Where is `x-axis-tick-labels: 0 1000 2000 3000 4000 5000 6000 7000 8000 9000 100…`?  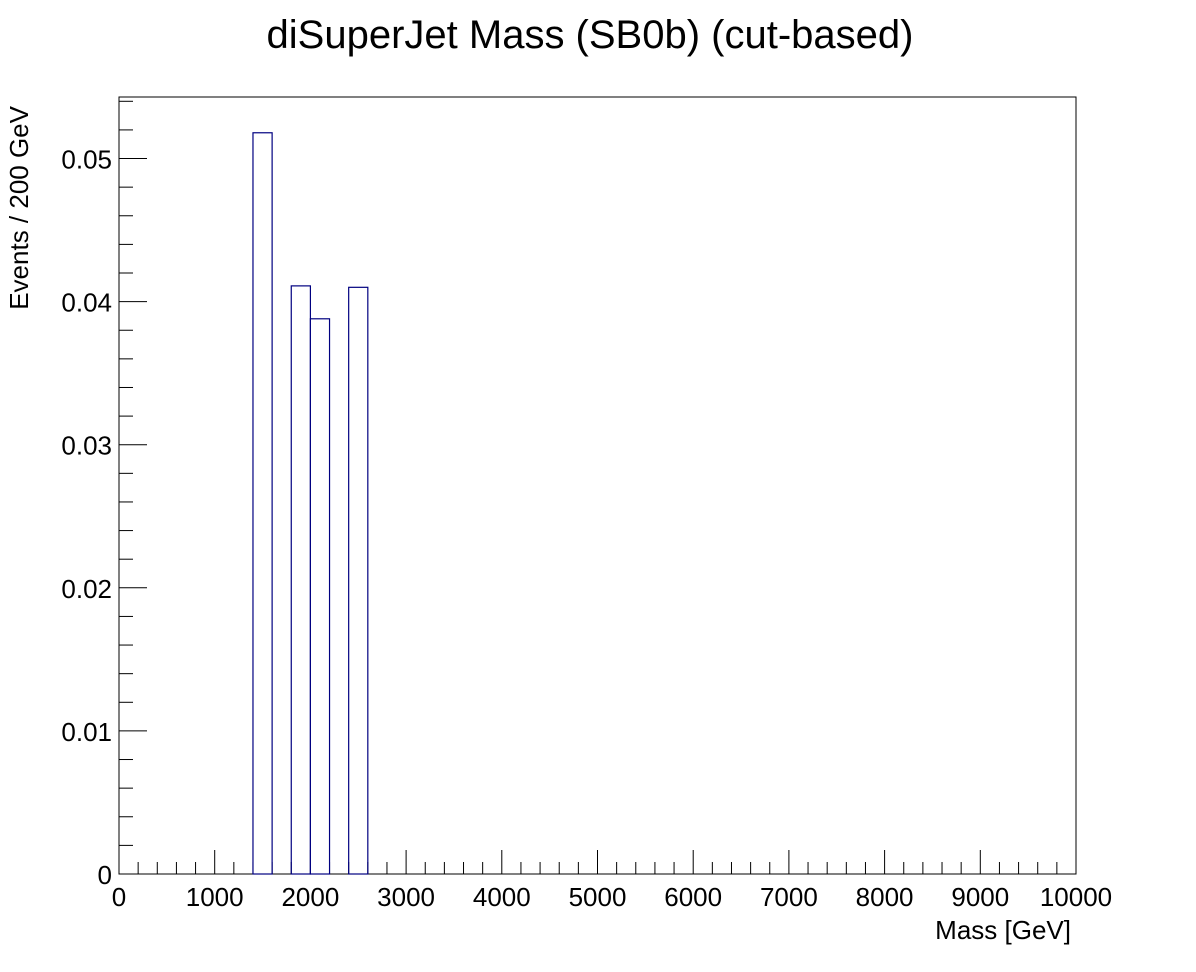 x-axis-tick-labels: 0 1000 2000 3000 4000 5000 6000 7000 8000 9000 100… is located at coordinates (612, 897).